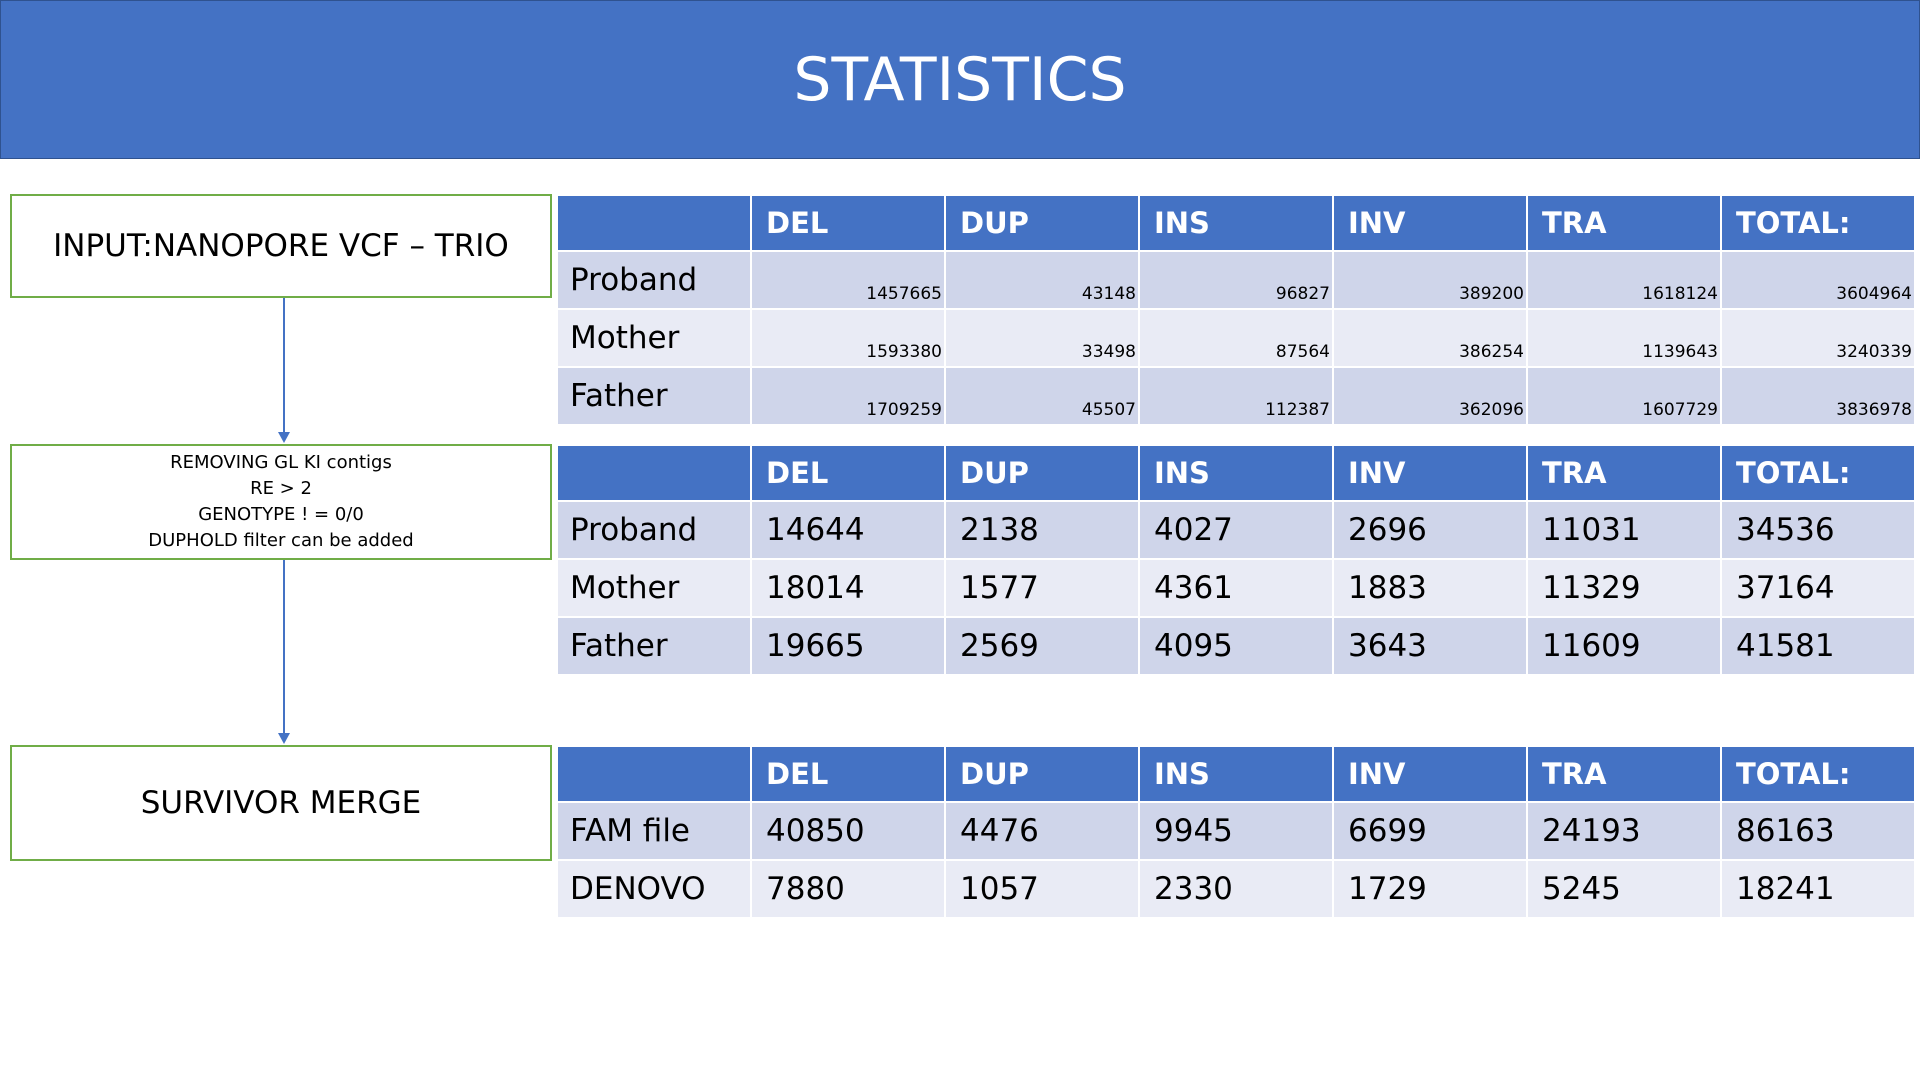 The width and height of the screenshot is (1920, 1080). Describe the element at coordinates (1624, 338) in the screenshot. I see `table-cell: 1139643` at that location.